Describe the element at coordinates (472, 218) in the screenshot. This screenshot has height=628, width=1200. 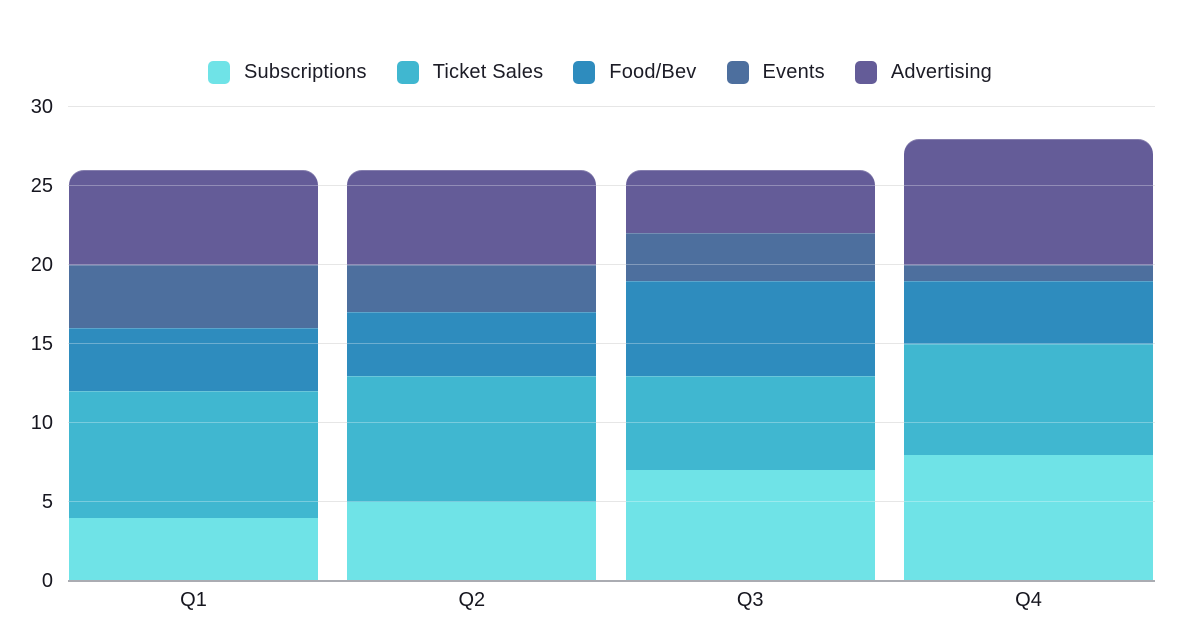
I see `bar-q2-segment-advertising` at that location.